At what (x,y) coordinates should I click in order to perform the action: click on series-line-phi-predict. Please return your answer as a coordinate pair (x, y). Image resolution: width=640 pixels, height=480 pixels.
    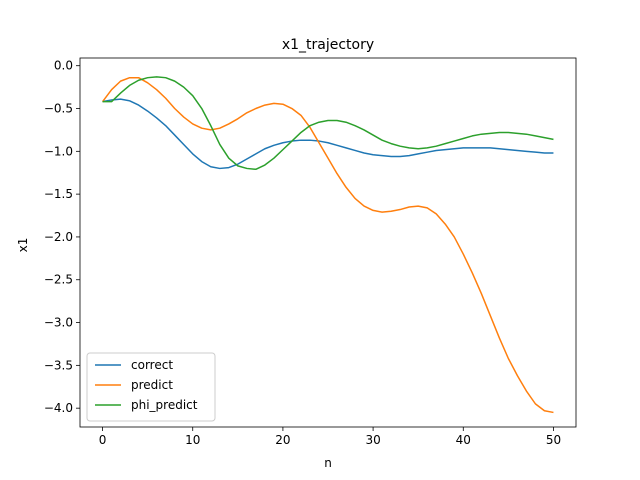
    Looking at the image, I should click on (328, 123).